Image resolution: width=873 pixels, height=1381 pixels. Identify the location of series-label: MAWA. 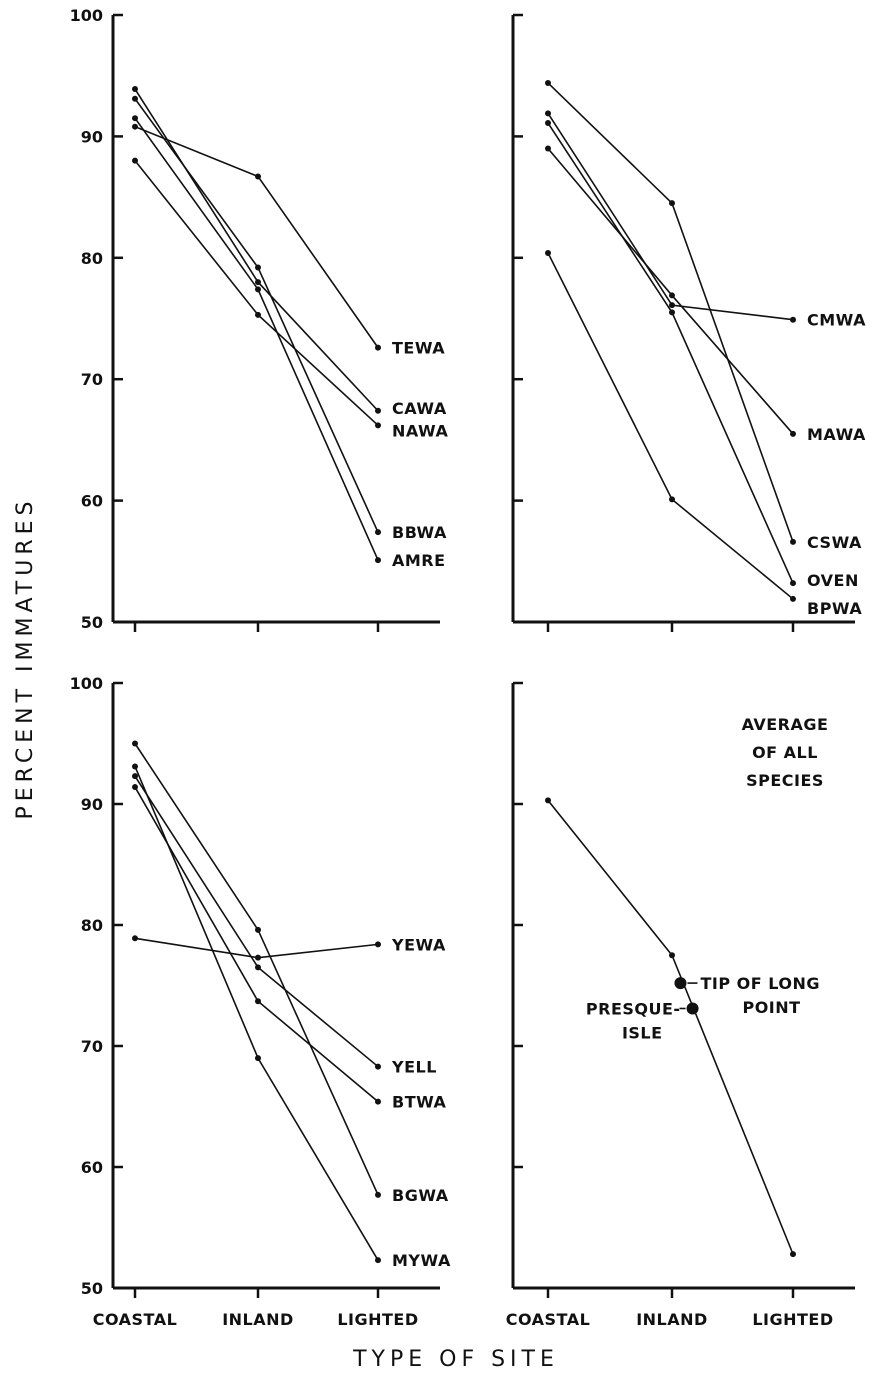
(836, 434).